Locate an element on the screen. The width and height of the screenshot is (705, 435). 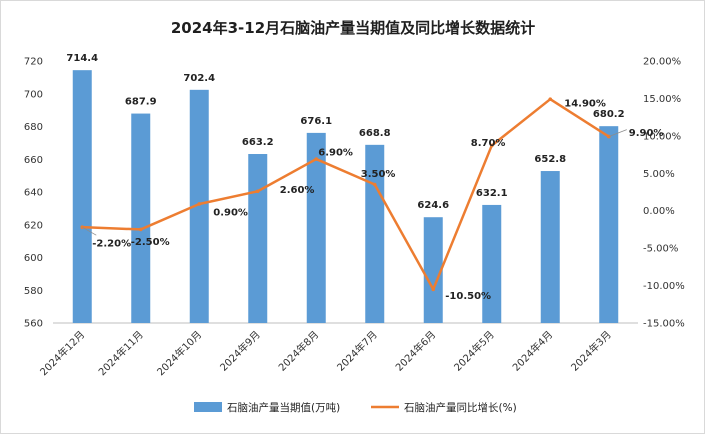
y-left-tick-label: 660 is located at coordinates (33, 160).